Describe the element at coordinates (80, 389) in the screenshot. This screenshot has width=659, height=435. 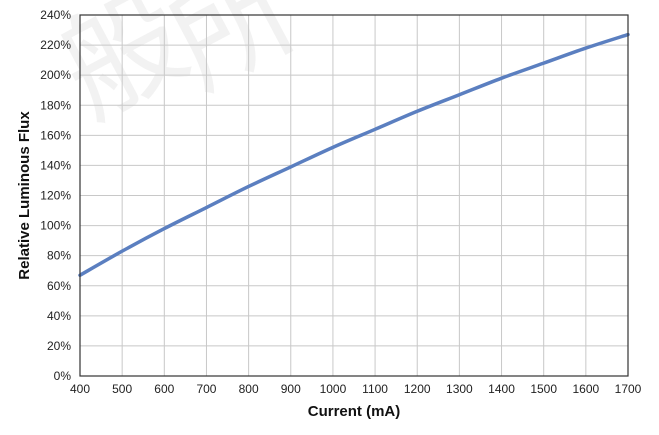
I see `x-tick-label: 400` at that location.